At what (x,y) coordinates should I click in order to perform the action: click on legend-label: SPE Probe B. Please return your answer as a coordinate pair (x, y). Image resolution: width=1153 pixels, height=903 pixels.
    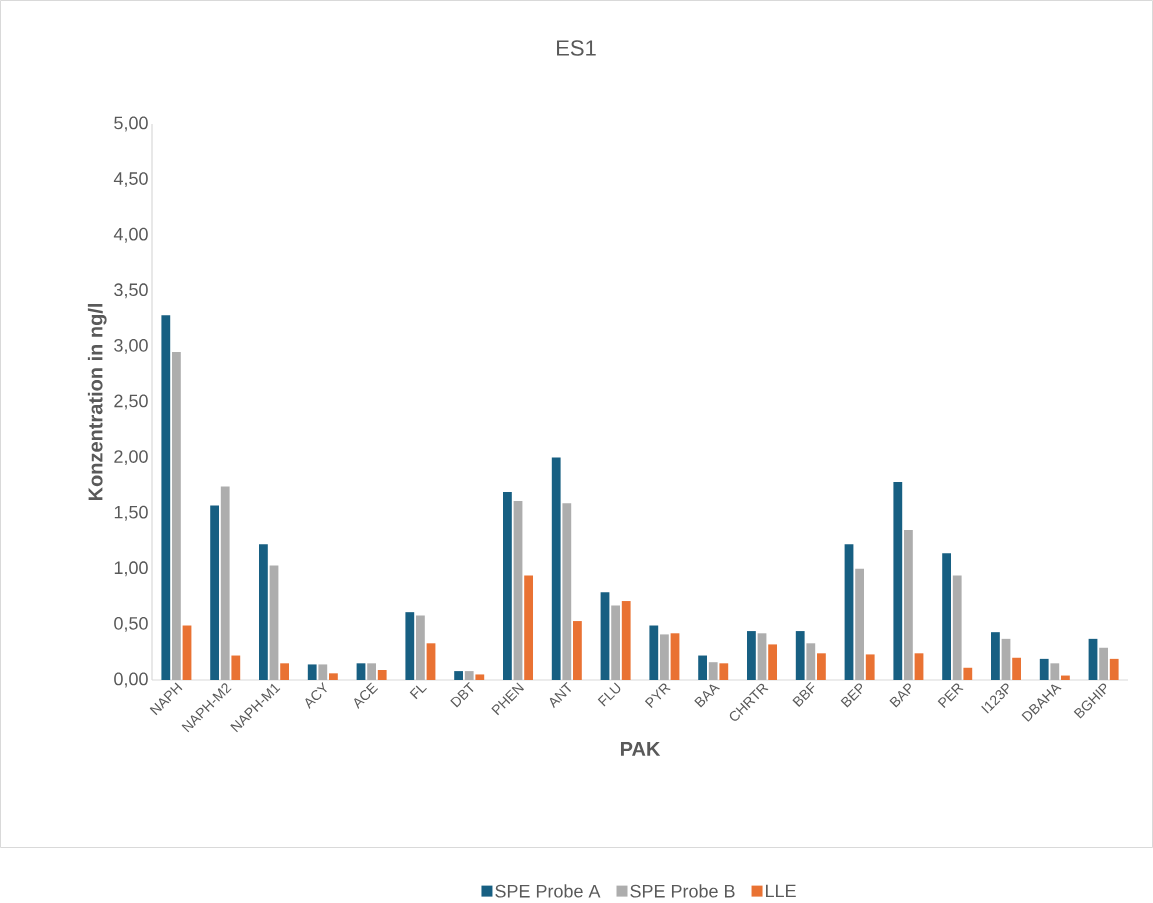
    Looking at the image, I should click on (682, 891).